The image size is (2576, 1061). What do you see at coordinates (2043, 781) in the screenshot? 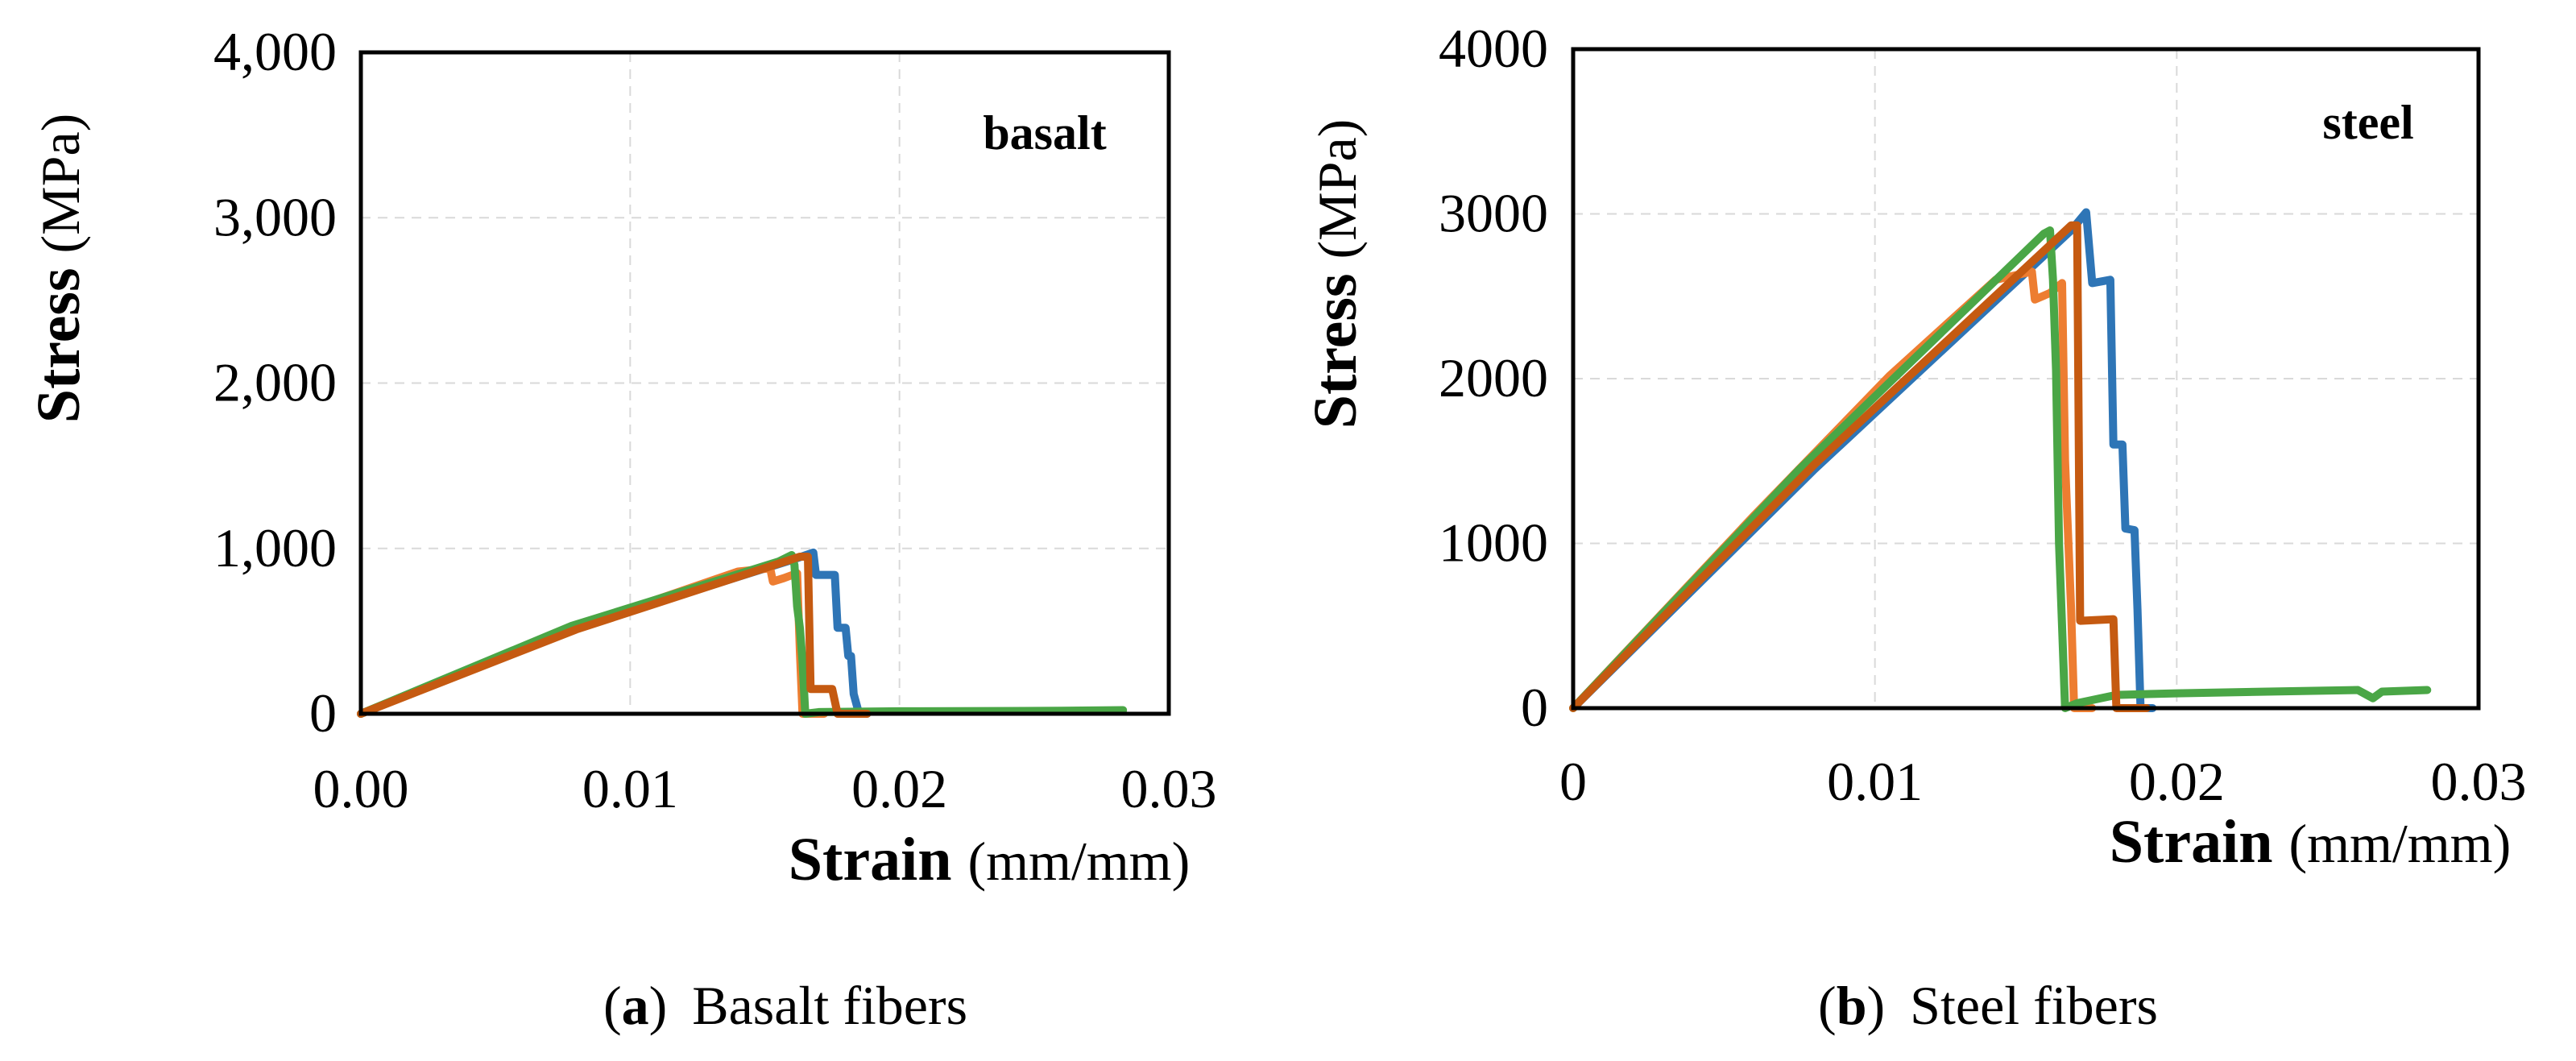
I see `steel-x-tick-labels: 0 0.01 0.02 0.03` at bounding box center [2043, 781].